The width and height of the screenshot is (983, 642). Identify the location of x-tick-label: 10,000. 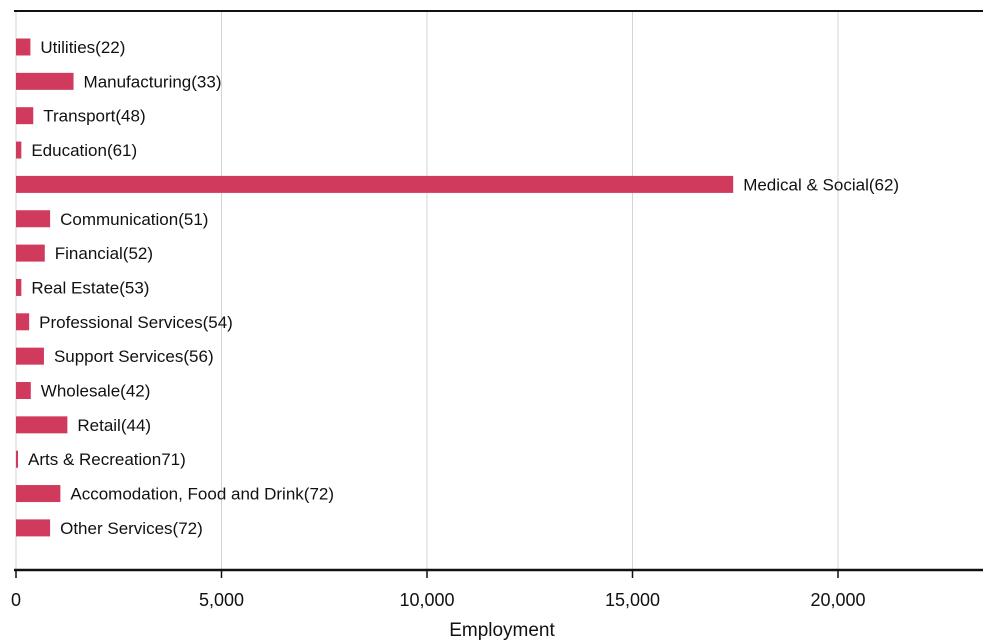
(426, 600).